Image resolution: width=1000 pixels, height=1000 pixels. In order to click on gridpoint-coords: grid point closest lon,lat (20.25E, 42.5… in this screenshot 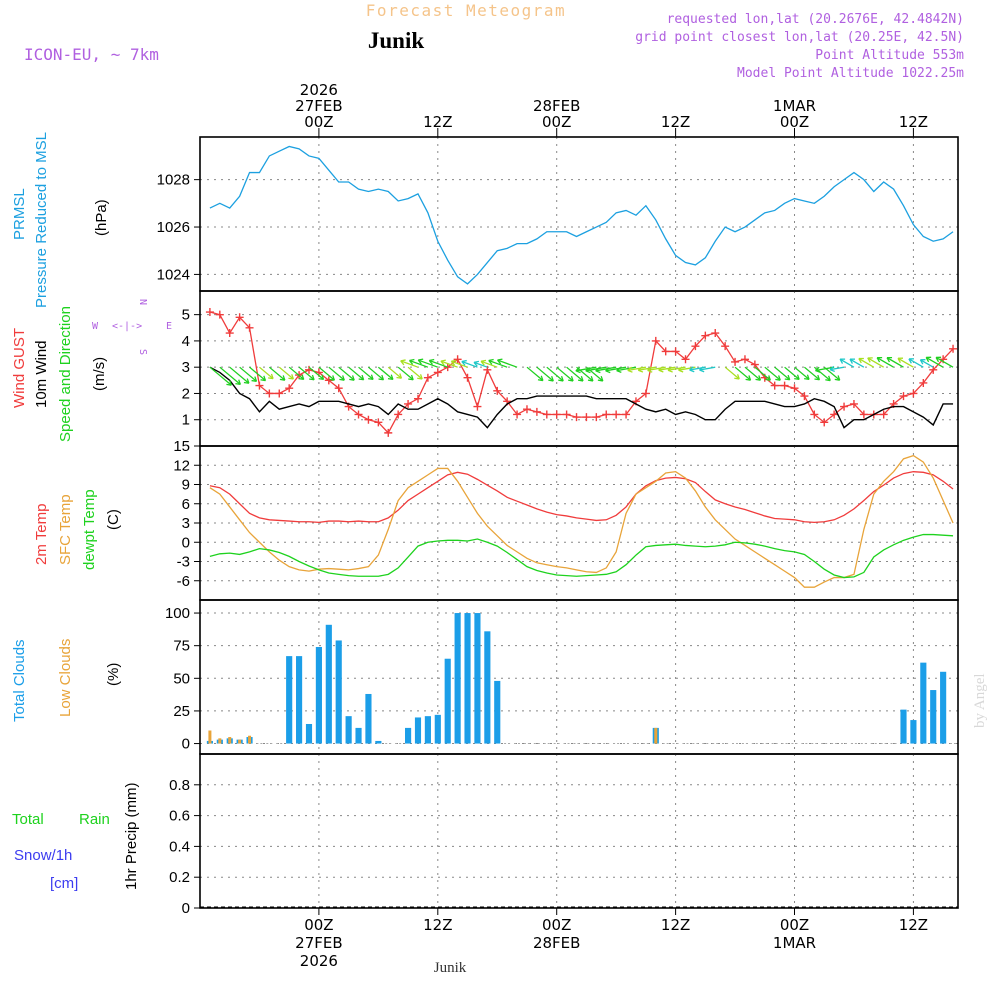, I will do `click(799, 37)`.